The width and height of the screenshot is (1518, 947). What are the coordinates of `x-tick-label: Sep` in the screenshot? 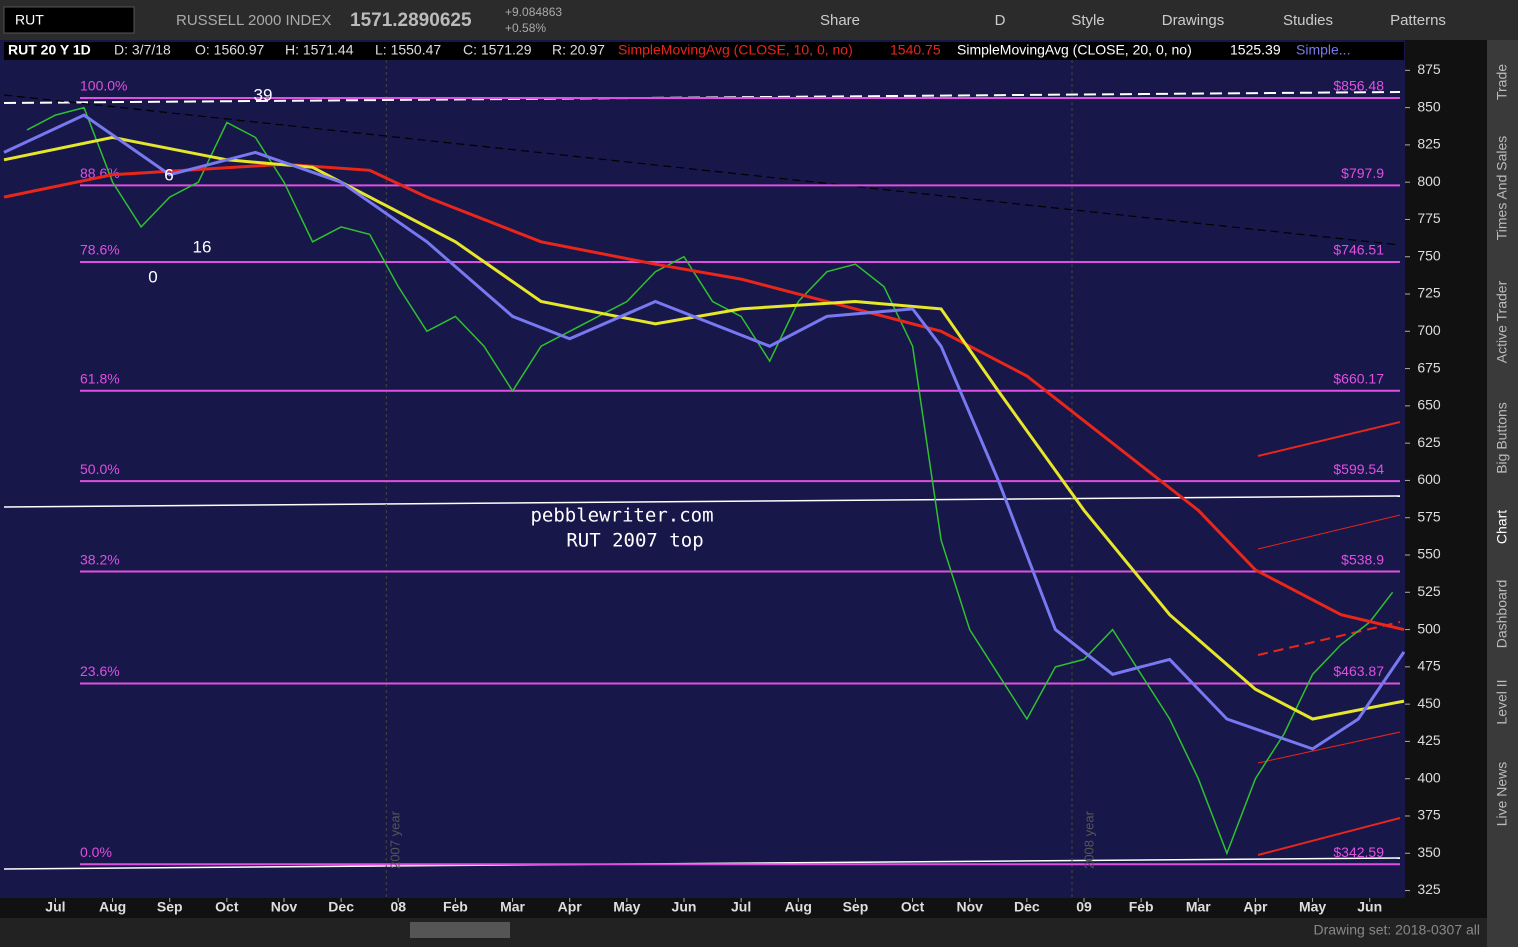 It's located at (856, 907).